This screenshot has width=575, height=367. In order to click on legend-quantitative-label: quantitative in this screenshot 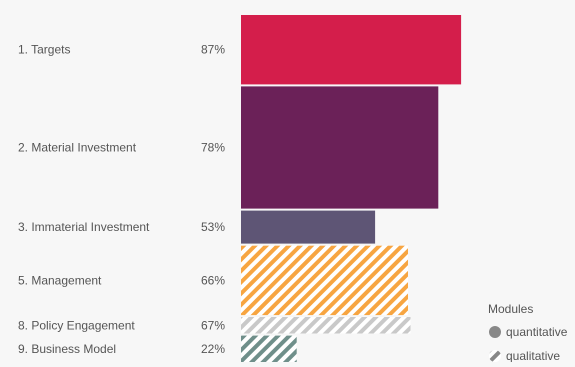, I will do `click(537, 332)`.